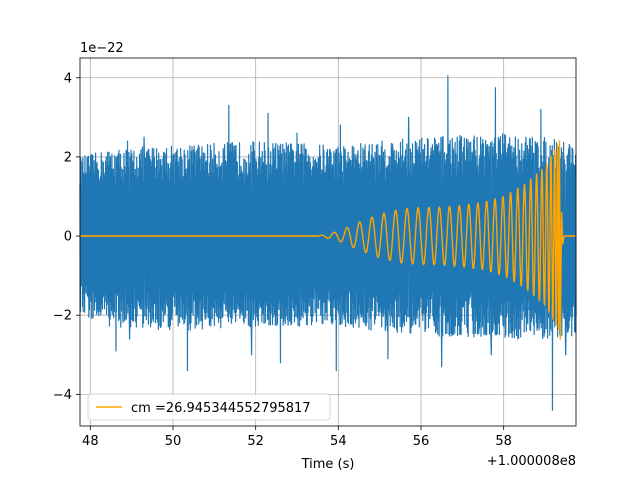 Image resolution: width=640 pixels, height=480 pixels. Describe the element at coordinates (102, 48) in the screenshot. I see `y-scale-label: 1e−22` at that location.